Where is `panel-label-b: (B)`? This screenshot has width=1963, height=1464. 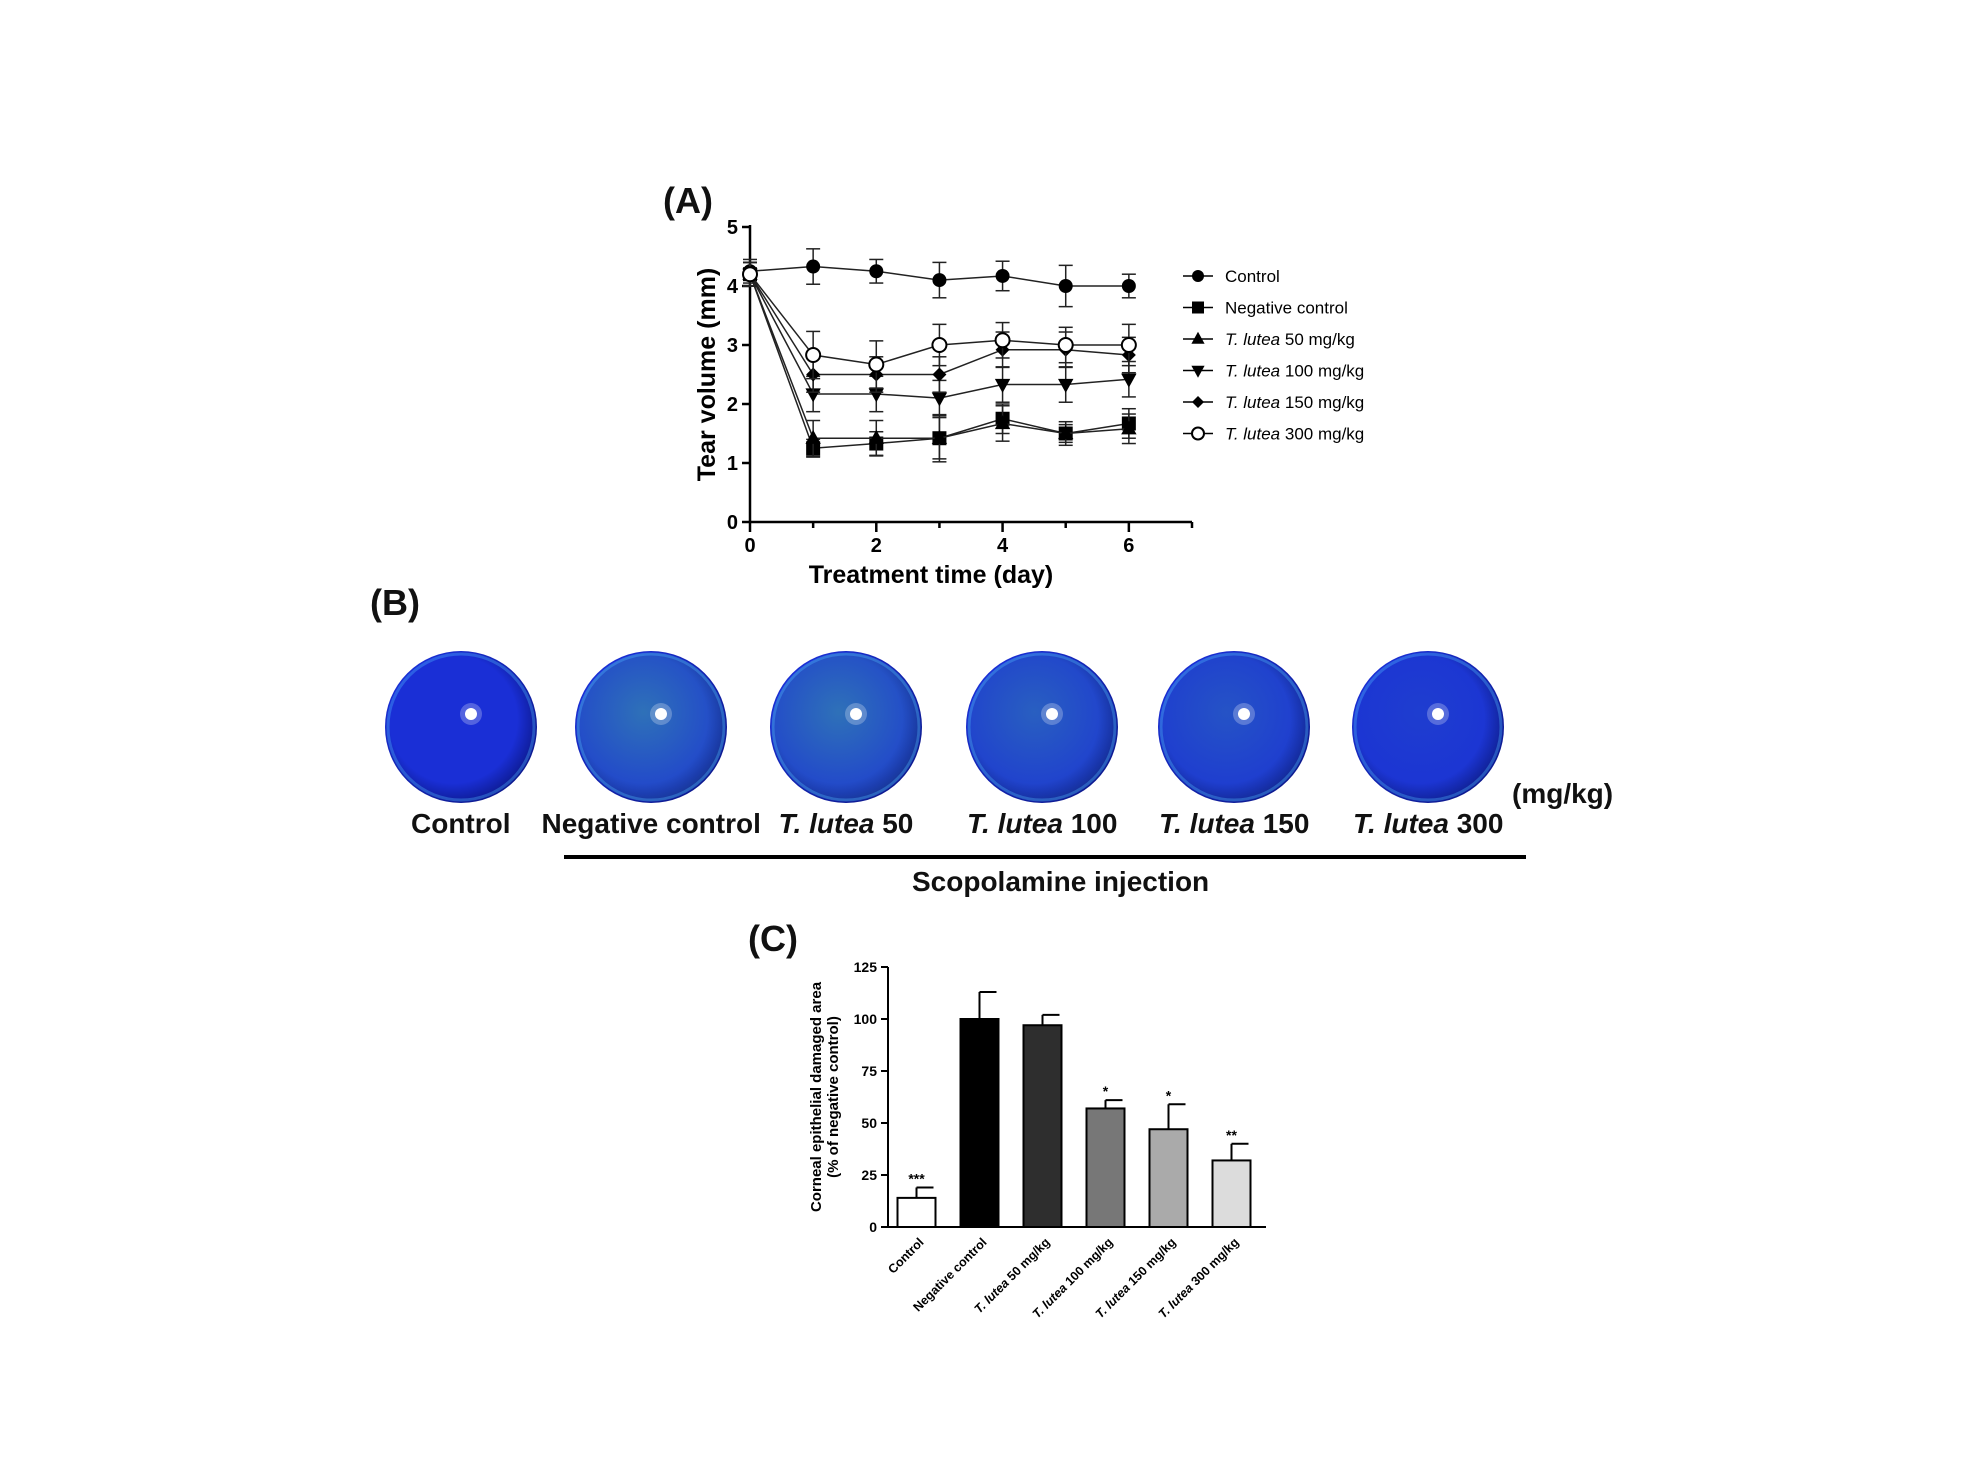
panel-label-b: (B) is located at coordinates (395, 602).